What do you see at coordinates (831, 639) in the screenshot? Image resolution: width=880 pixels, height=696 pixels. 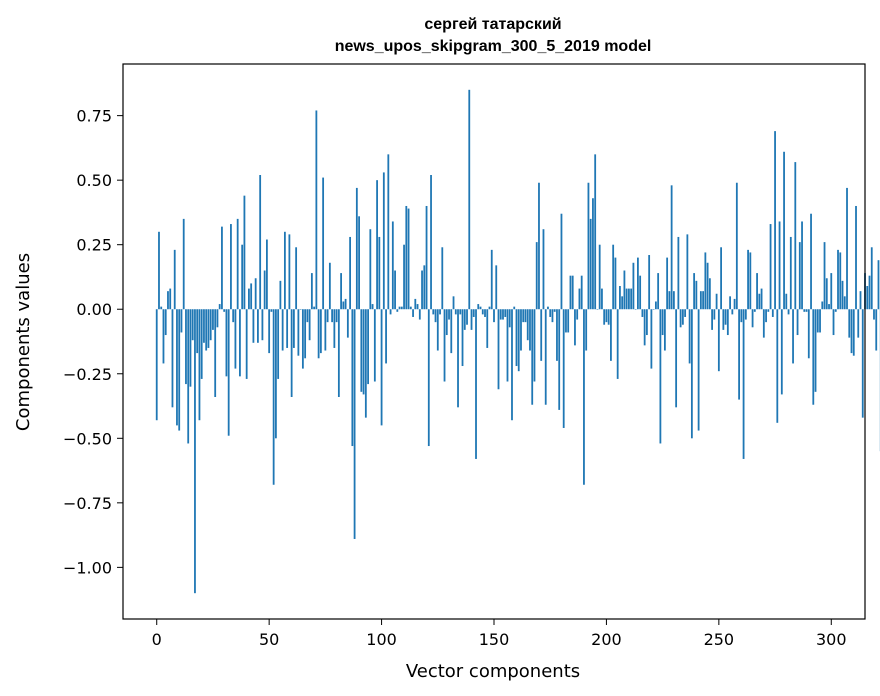 I see `x-tick-label-300: 300` at bounding box center [831, 639].